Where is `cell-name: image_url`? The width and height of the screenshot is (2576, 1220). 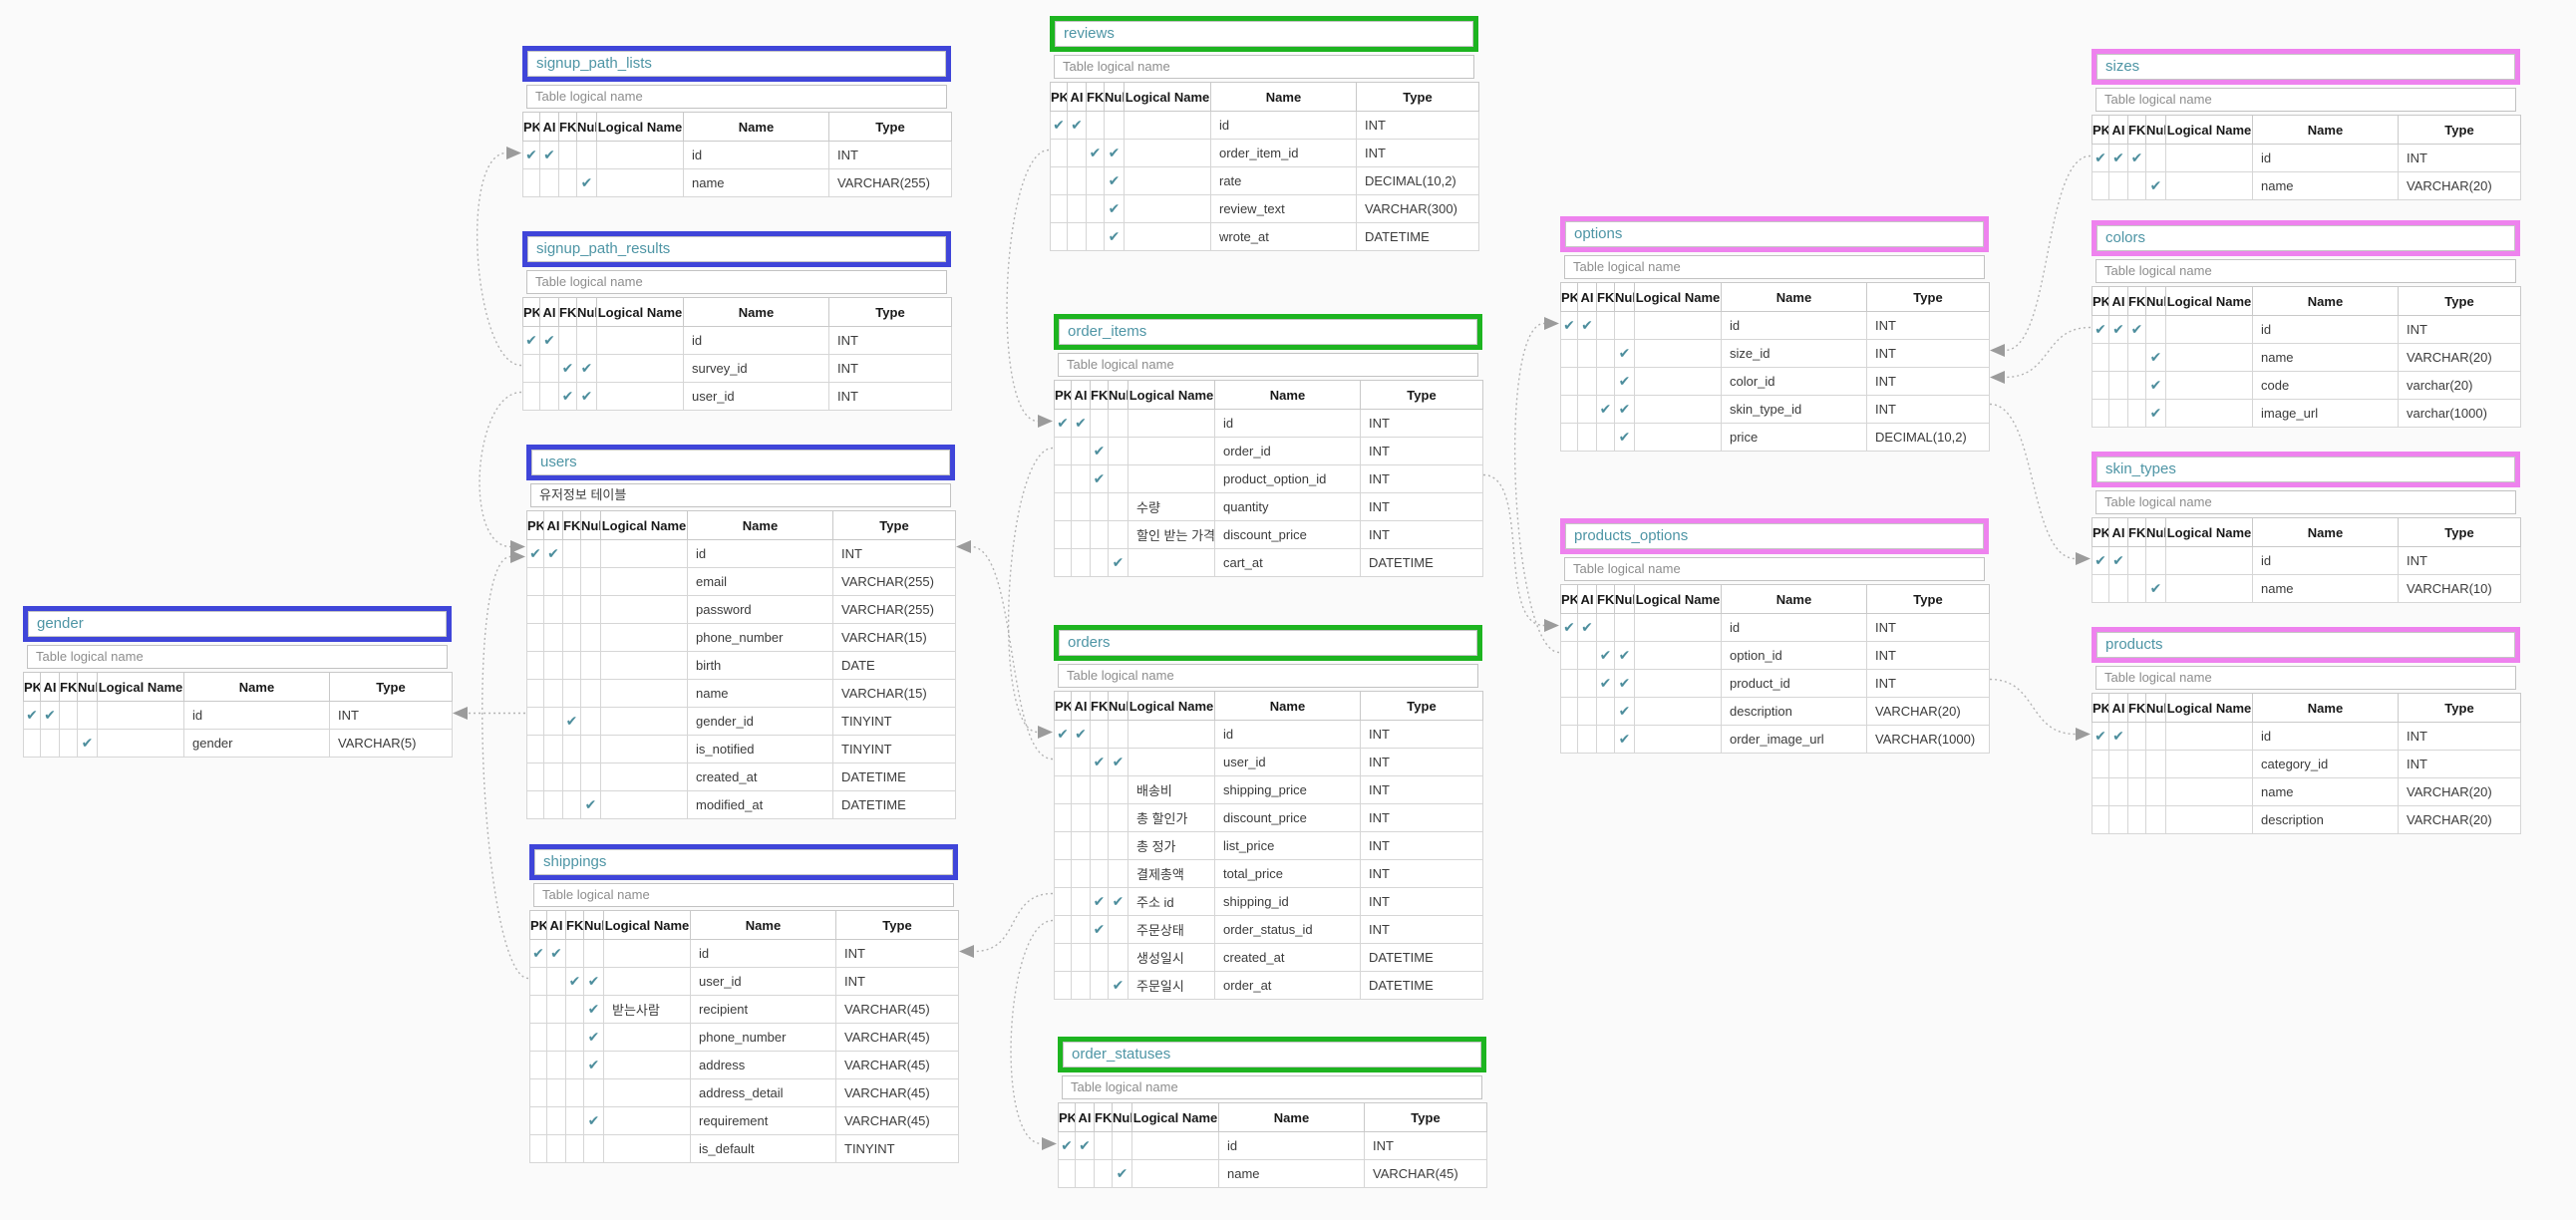
cell-name: image_url is located at coordinates (2325, 413).